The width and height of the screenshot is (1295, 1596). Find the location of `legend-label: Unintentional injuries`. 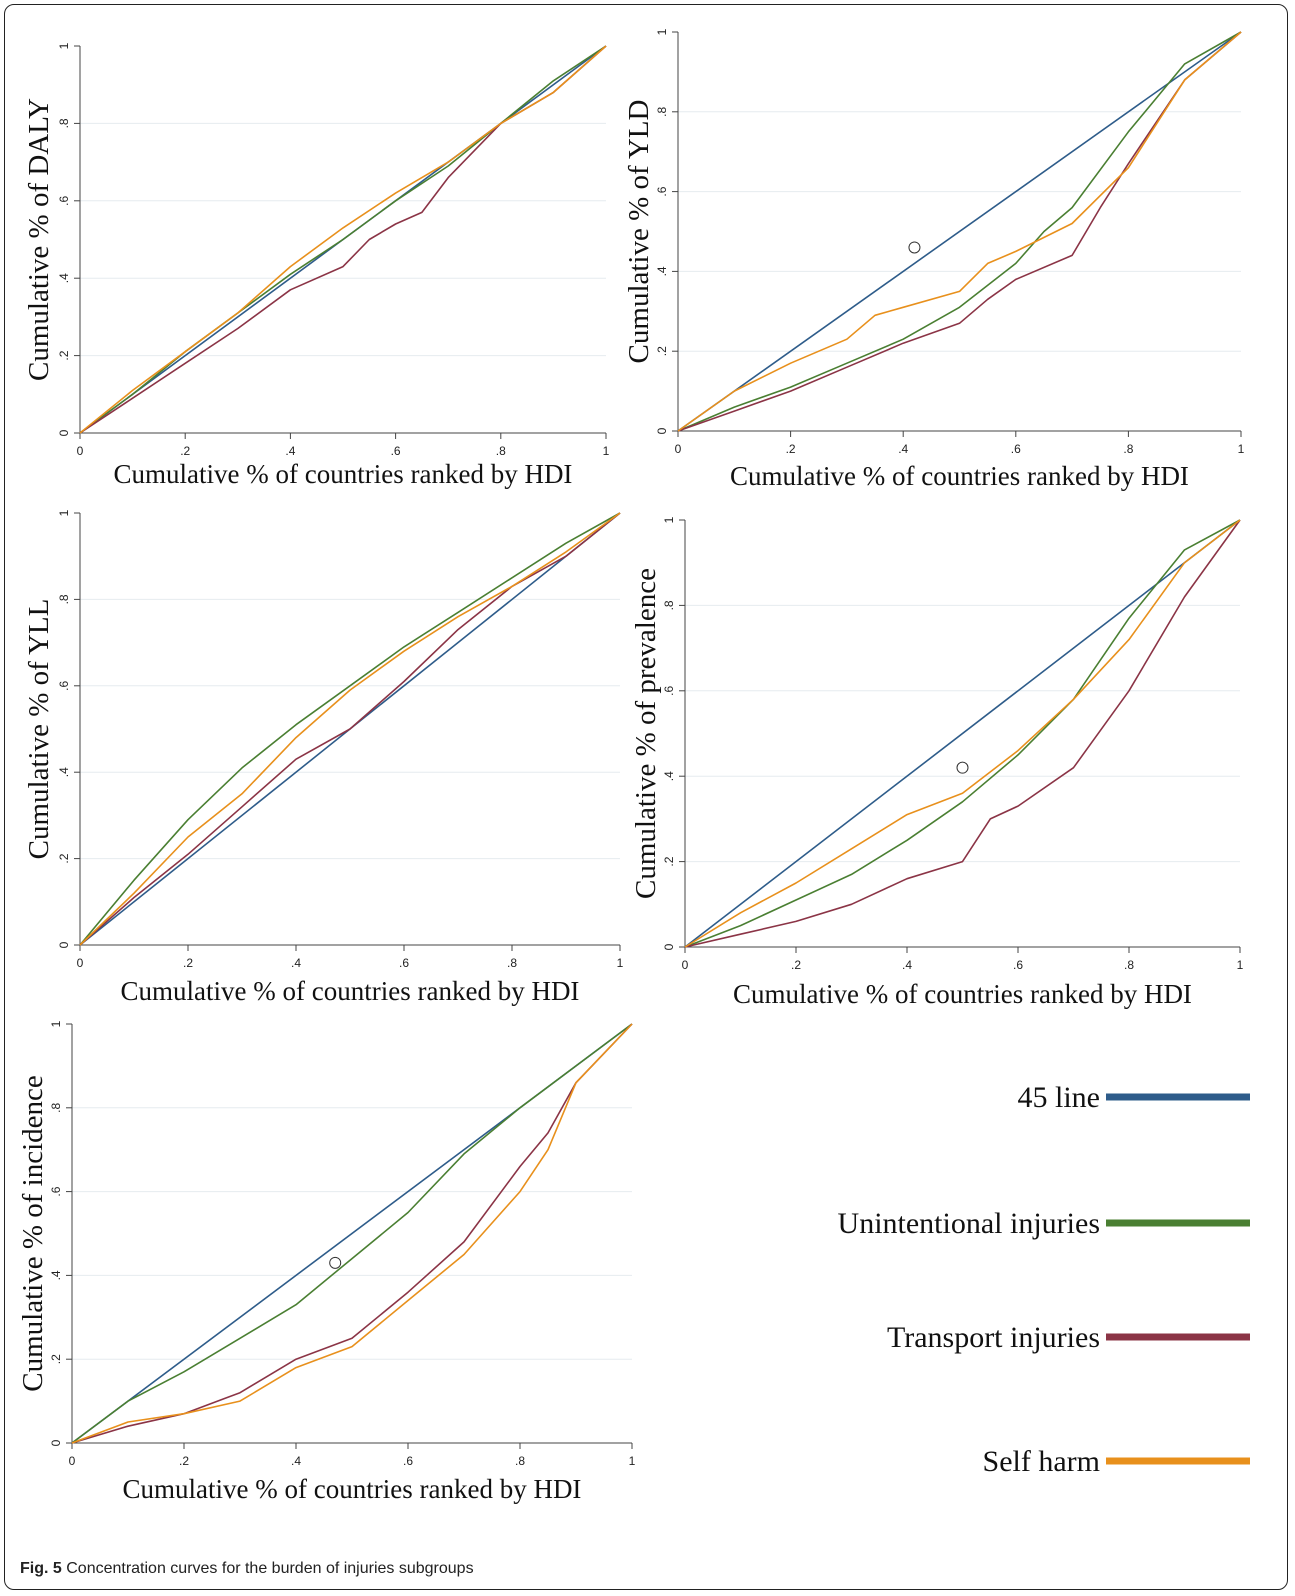

legend-label: Unintentional injuries is located at coordinates (969, 1223).